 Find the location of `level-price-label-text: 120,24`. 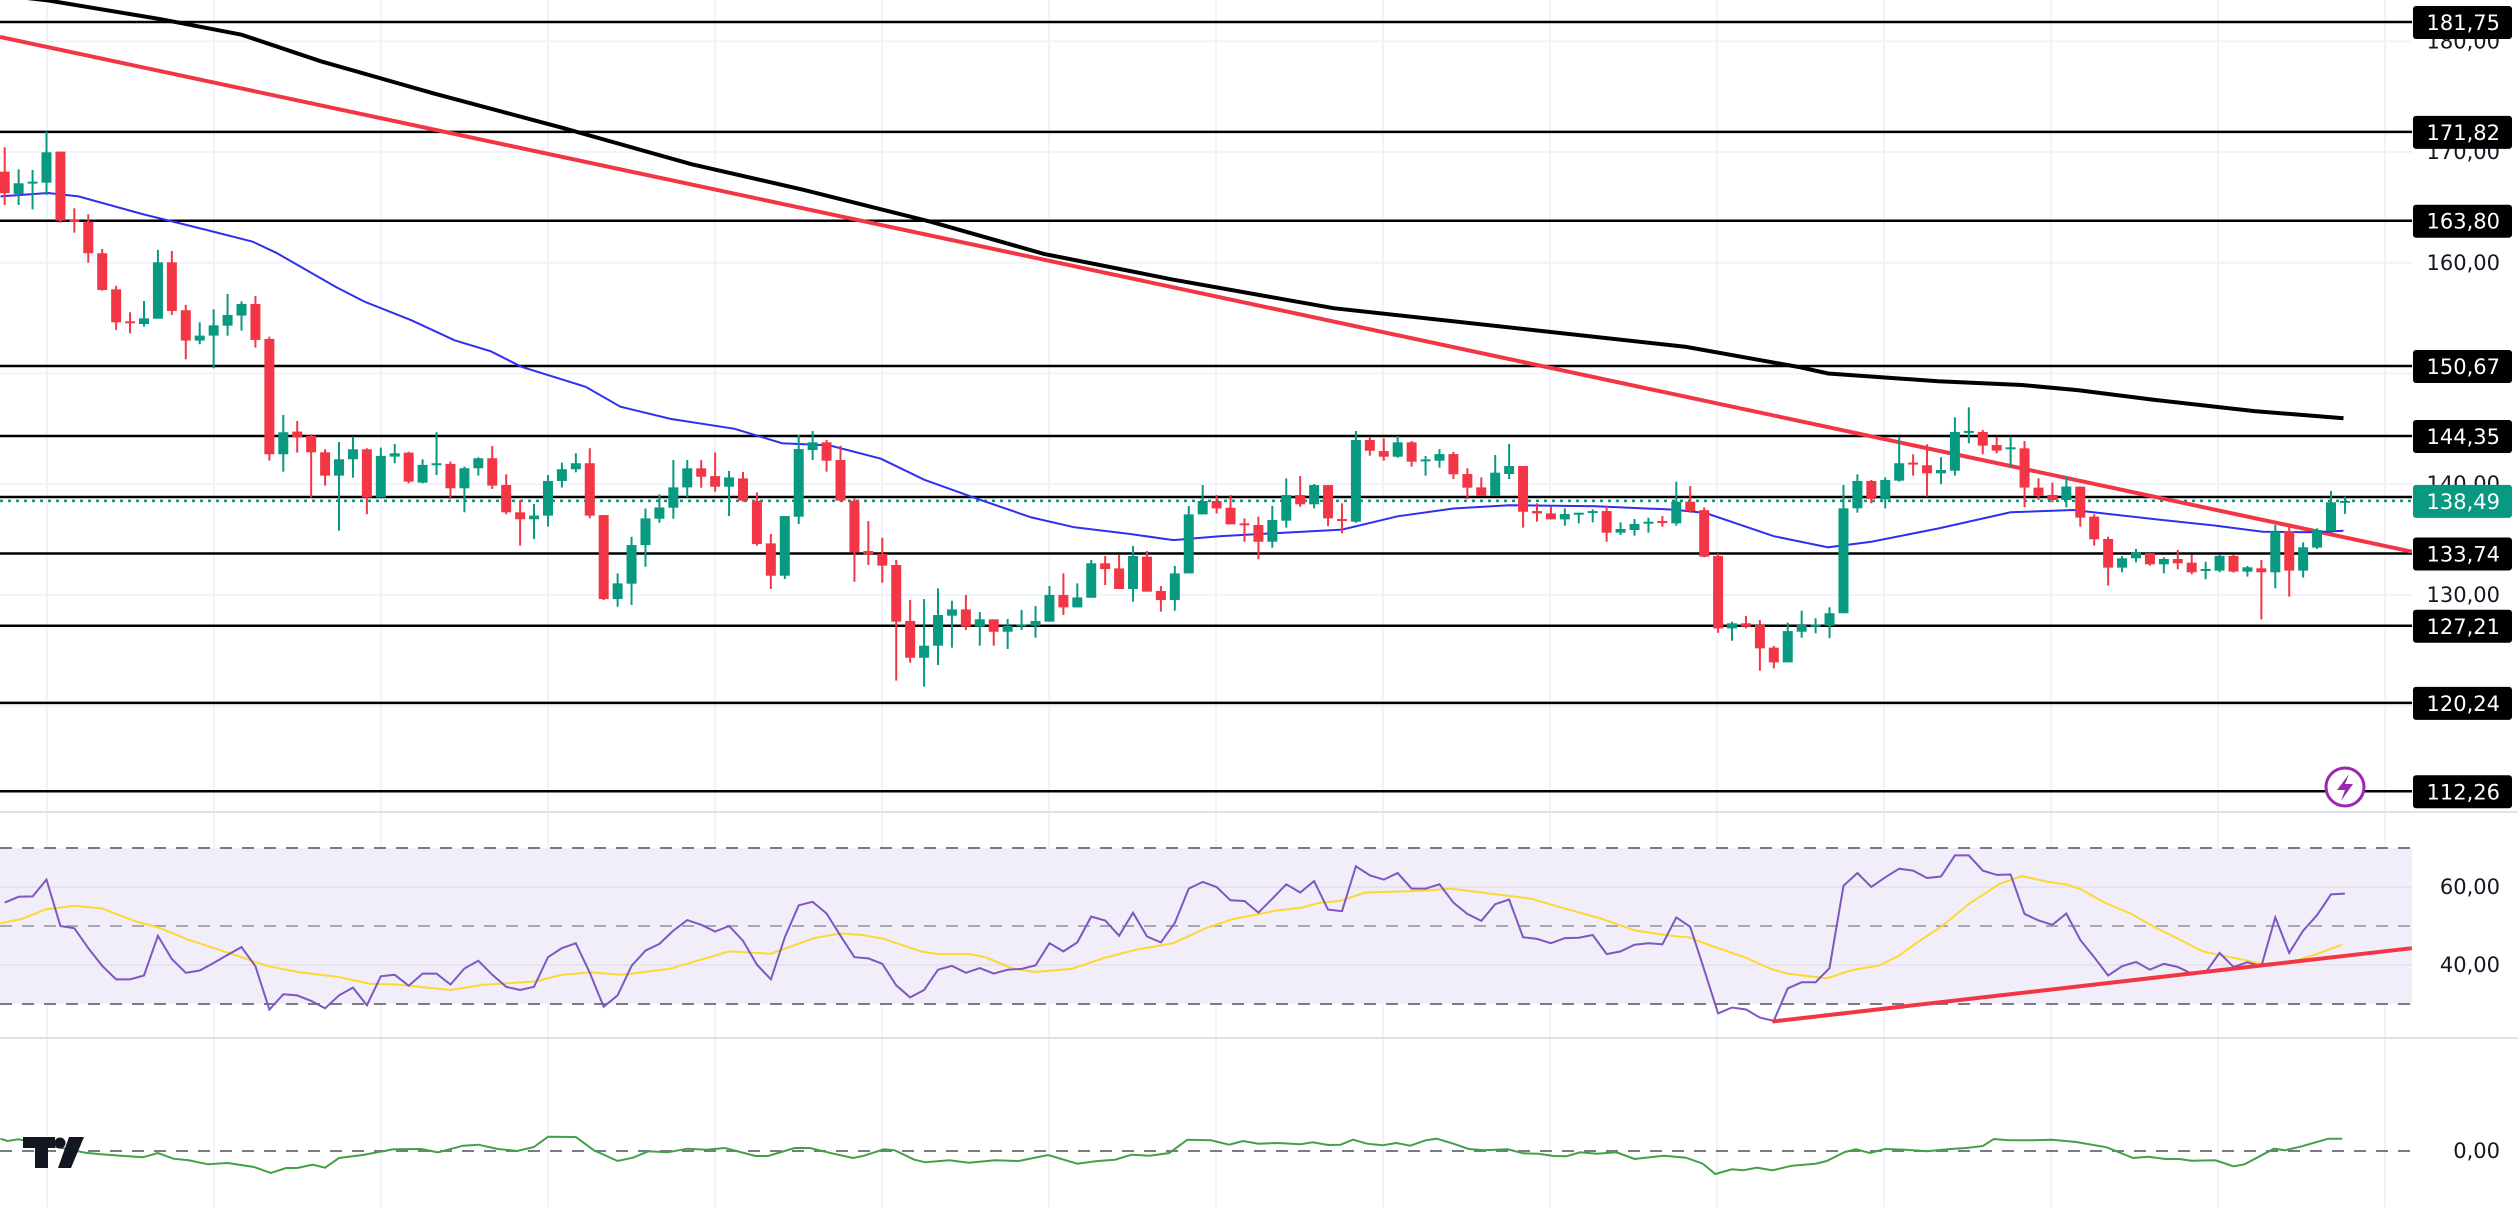

level-price-label-text: 120,24 is located at coordinates (2463, 704).